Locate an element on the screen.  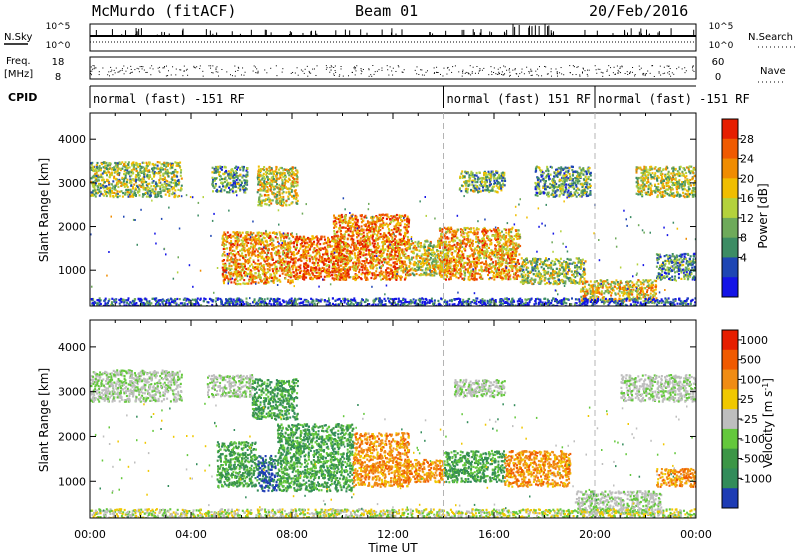
nsearch-tick-bottom: 10^0 is located at coordinates (721, 46).